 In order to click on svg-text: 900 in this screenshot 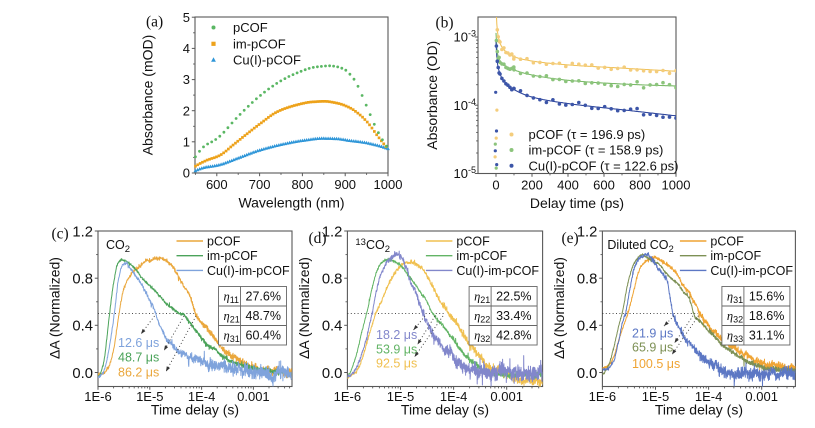, I will do `click(345, 184)`.